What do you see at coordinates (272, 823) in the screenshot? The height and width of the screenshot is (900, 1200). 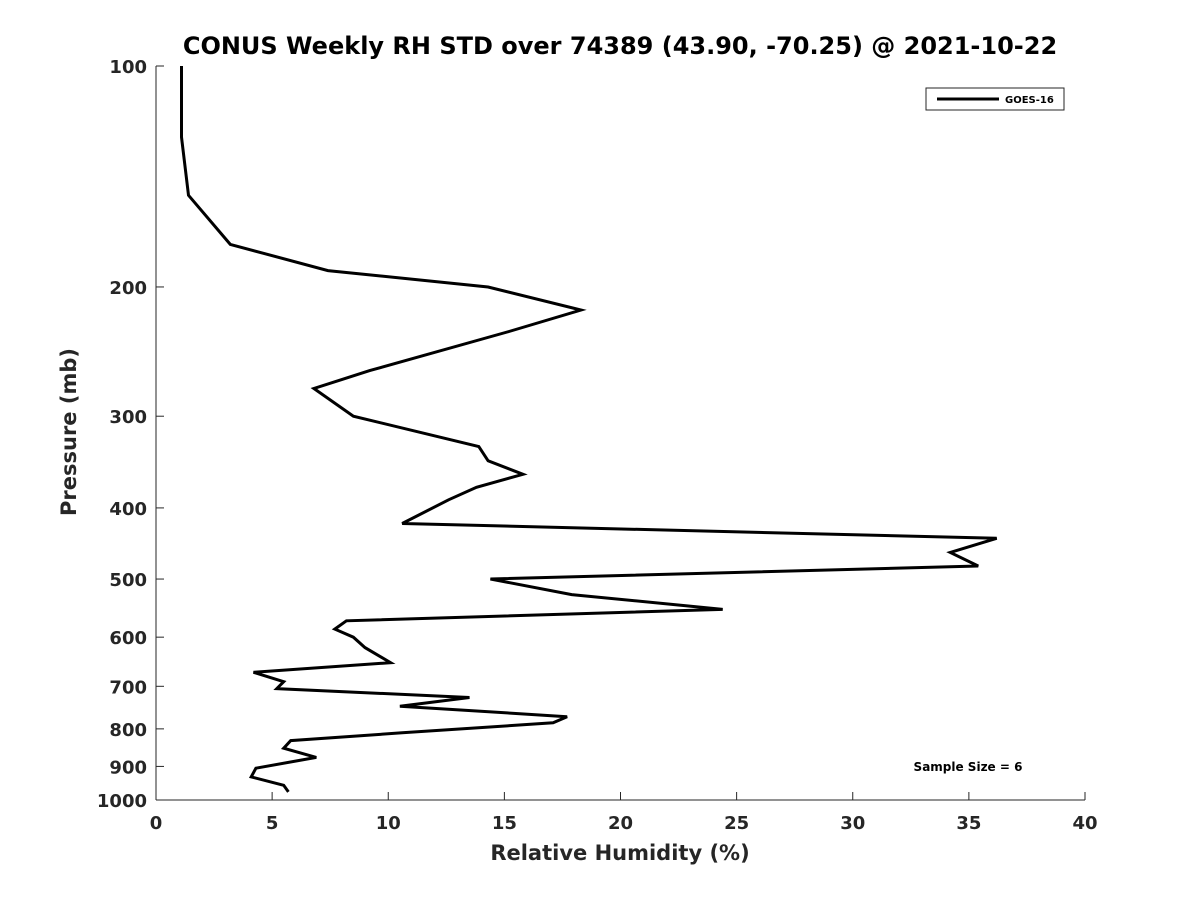 I see `x-tick-label: 5` at bounding box center [272, 823].